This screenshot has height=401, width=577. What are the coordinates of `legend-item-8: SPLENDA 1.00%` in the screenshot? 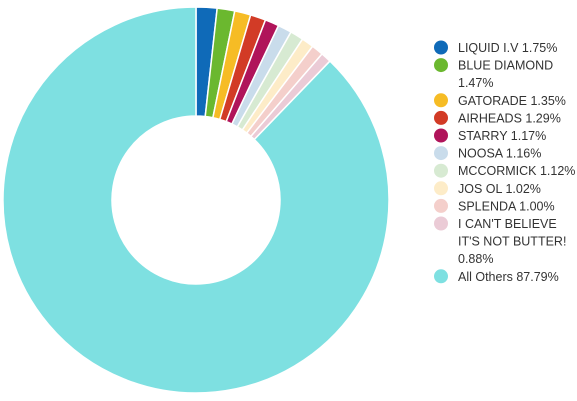 It's located at (494, 206).